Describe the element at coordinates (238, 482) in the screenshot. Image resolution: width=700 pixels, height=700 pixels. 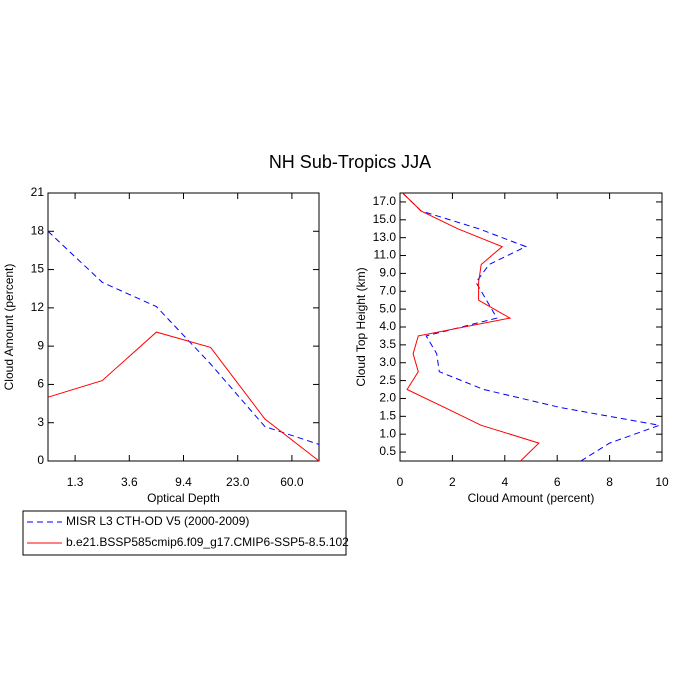
I see `x-tick-label: 23.0` at that location.